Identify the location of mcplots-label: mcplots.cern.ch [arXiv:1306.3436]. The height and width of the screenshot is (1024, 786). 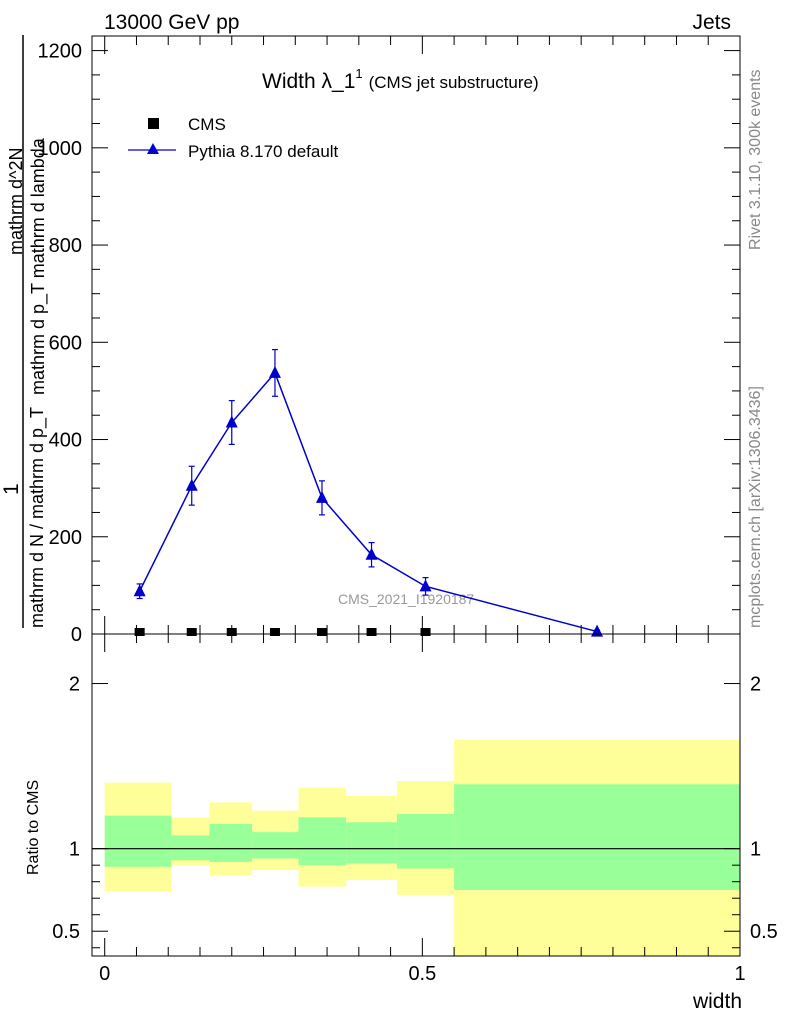
(755, 507).